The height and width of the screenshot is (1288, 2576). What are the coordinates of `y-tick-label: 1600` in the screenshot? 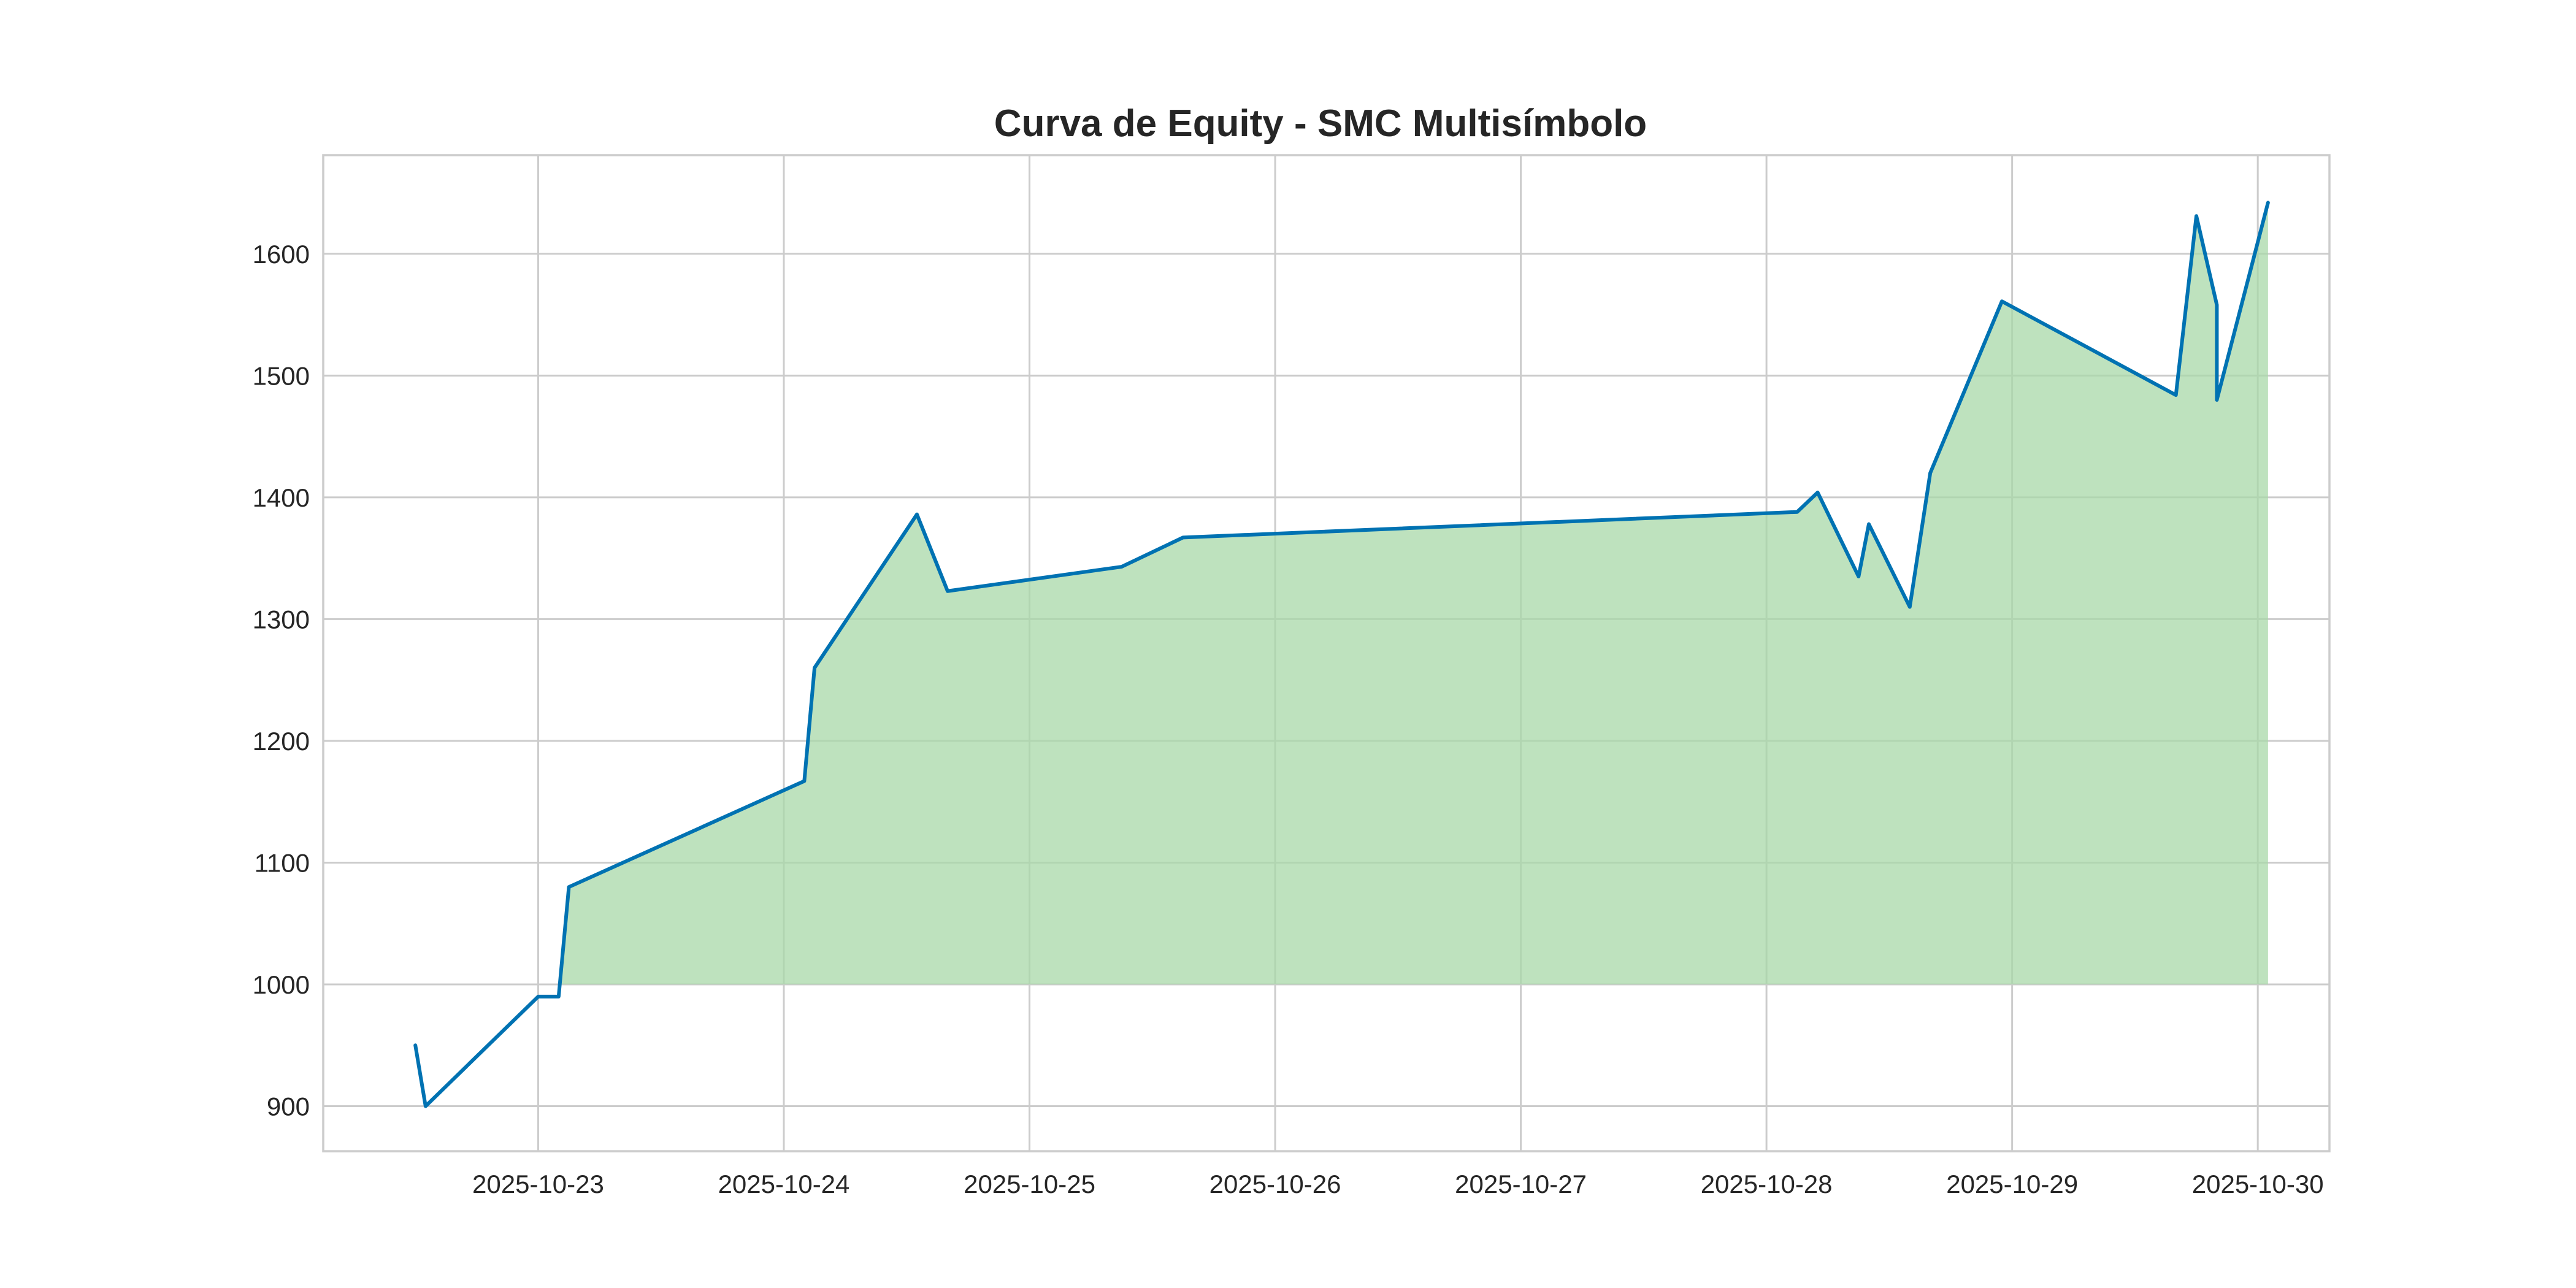 It's located at (281, 254).